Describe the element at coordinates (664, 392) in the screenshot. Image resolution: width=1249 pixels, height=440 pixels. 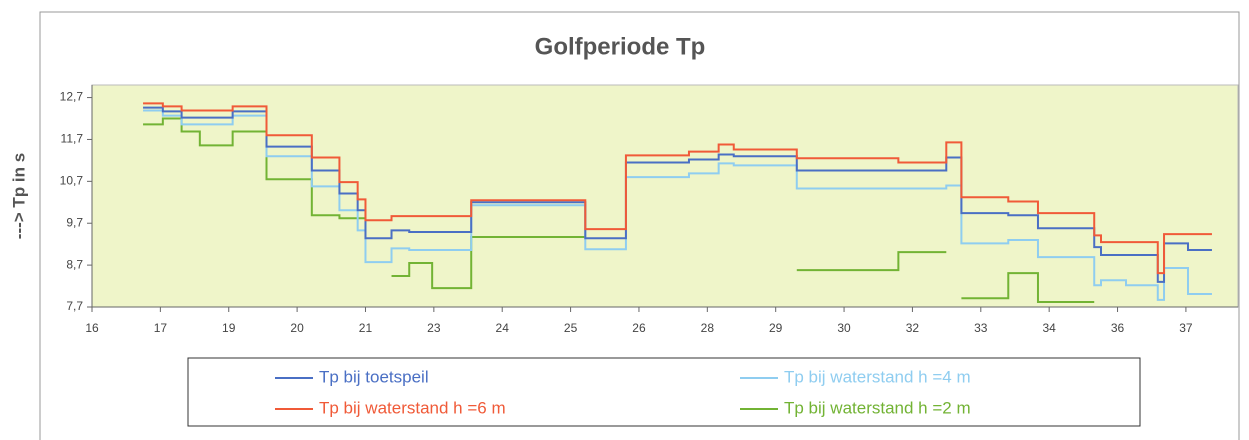
I see `legend` at that location.